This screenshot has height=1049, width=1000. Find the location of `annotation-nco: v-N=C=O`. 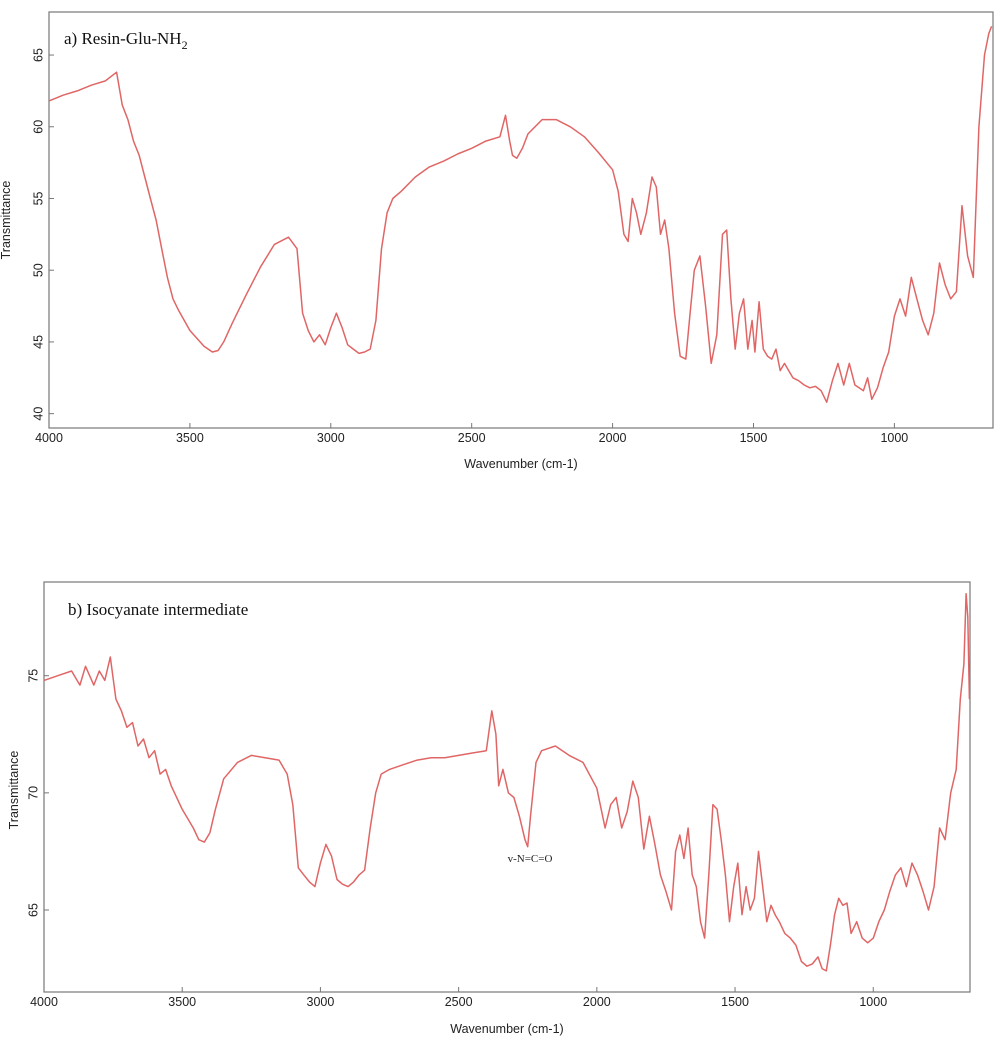

annotation-nco: v-N=C=O is located at coordinates (530, 859).